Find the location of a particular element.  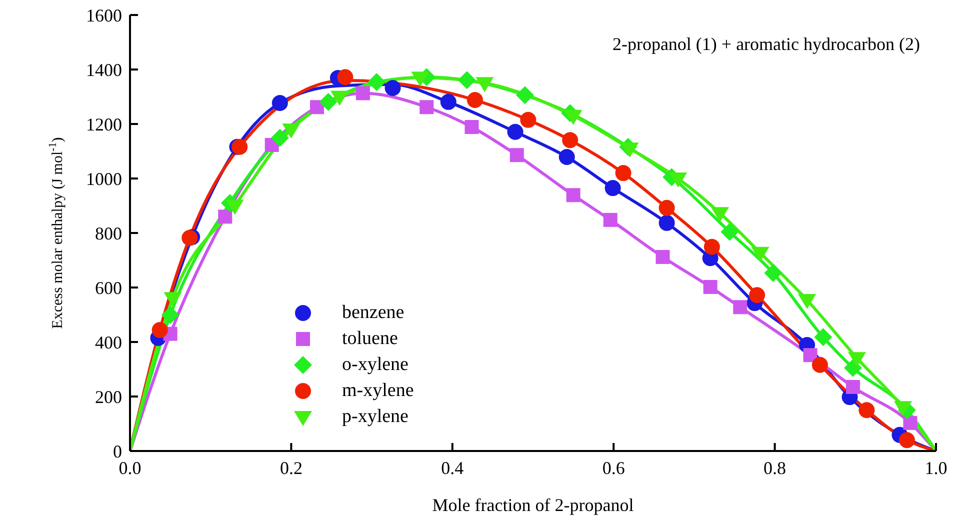

legend-label: benzene is located at coordinates (373, 313).